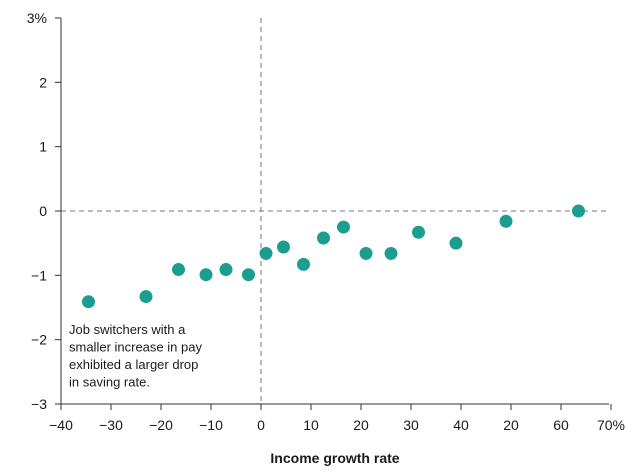 This screenshot has width=629, height=472. What do you see at coordinates (337, 418) in the screenshot?
I see `x-axis-ticks: −40 −30 −20 −10 0 10 20 30 40 20 60 70%` at bounding box center [337, 418].